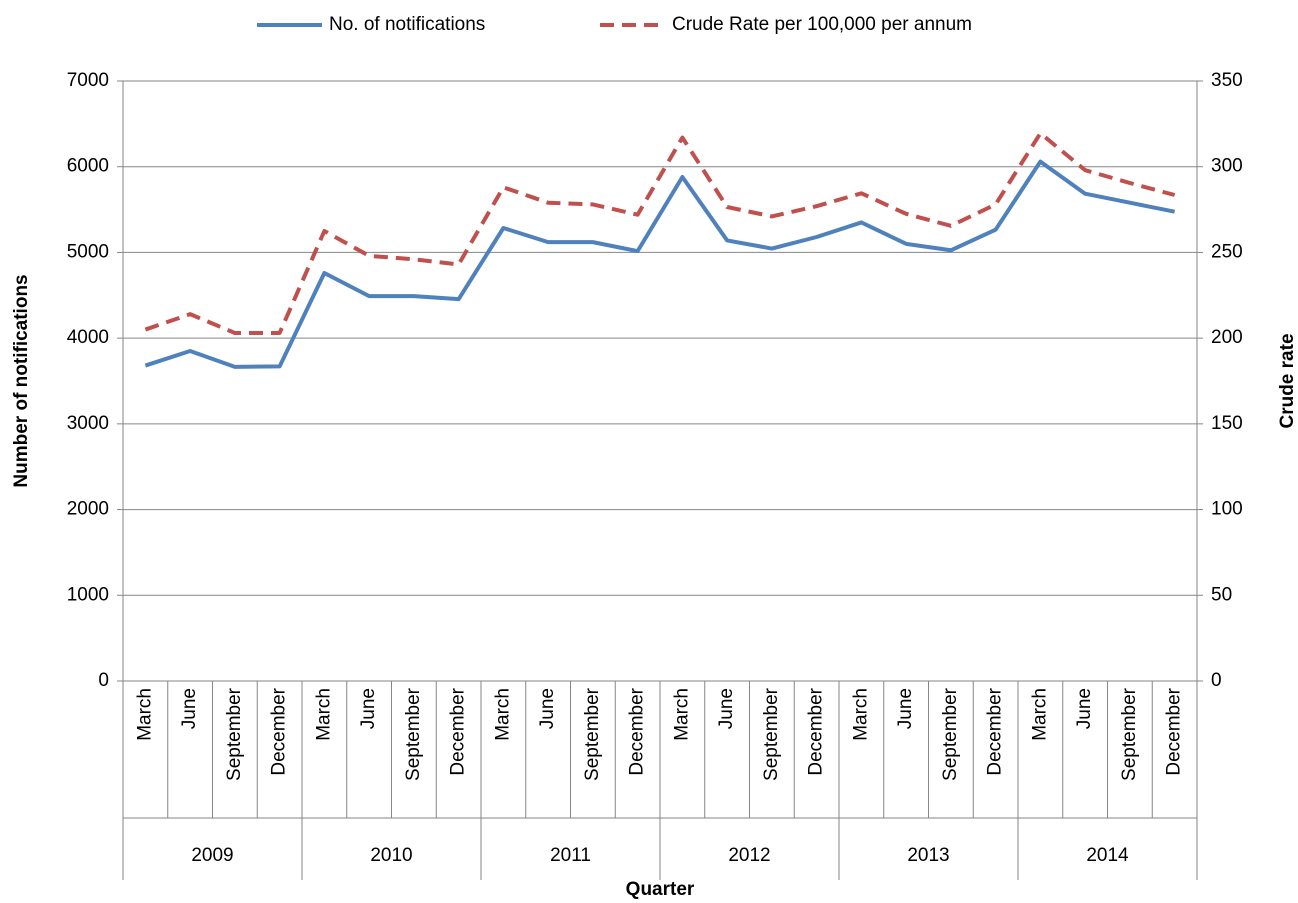 Image resolution: width=1298 pixels, height=903 pixels. Describe the element at coordinates (1107, 855) in the screenshot. I see `x-group-label: 2014` at that location.